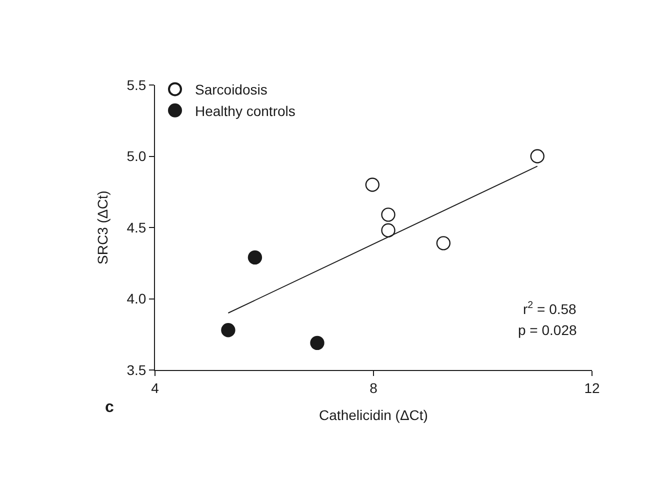  I want to click on y-tick-label: 4.0, so click(136, 298).